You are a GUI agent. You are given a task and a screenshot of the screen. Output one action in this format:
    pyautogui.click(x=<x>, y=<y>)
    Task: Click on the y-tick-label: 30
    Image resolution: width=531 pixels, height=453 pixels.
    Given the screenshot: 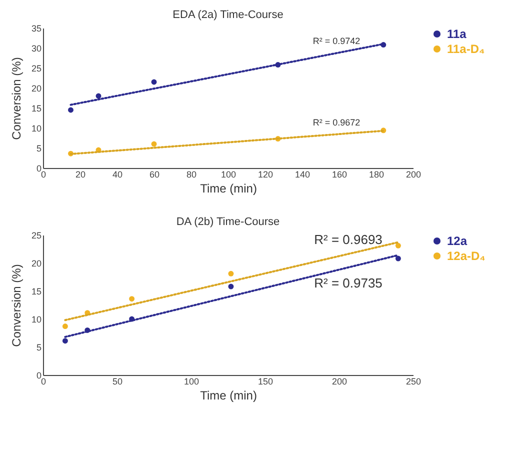 What is the action you would take?
    pyautogui.click(x=36, y=49)
    